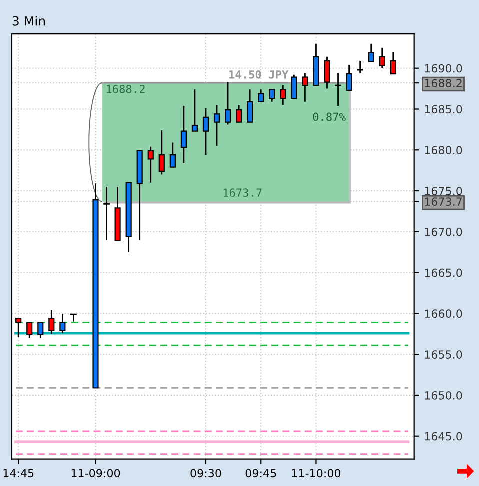  I want to click on x-tick-label: 11-09:00, so click(96, 473).